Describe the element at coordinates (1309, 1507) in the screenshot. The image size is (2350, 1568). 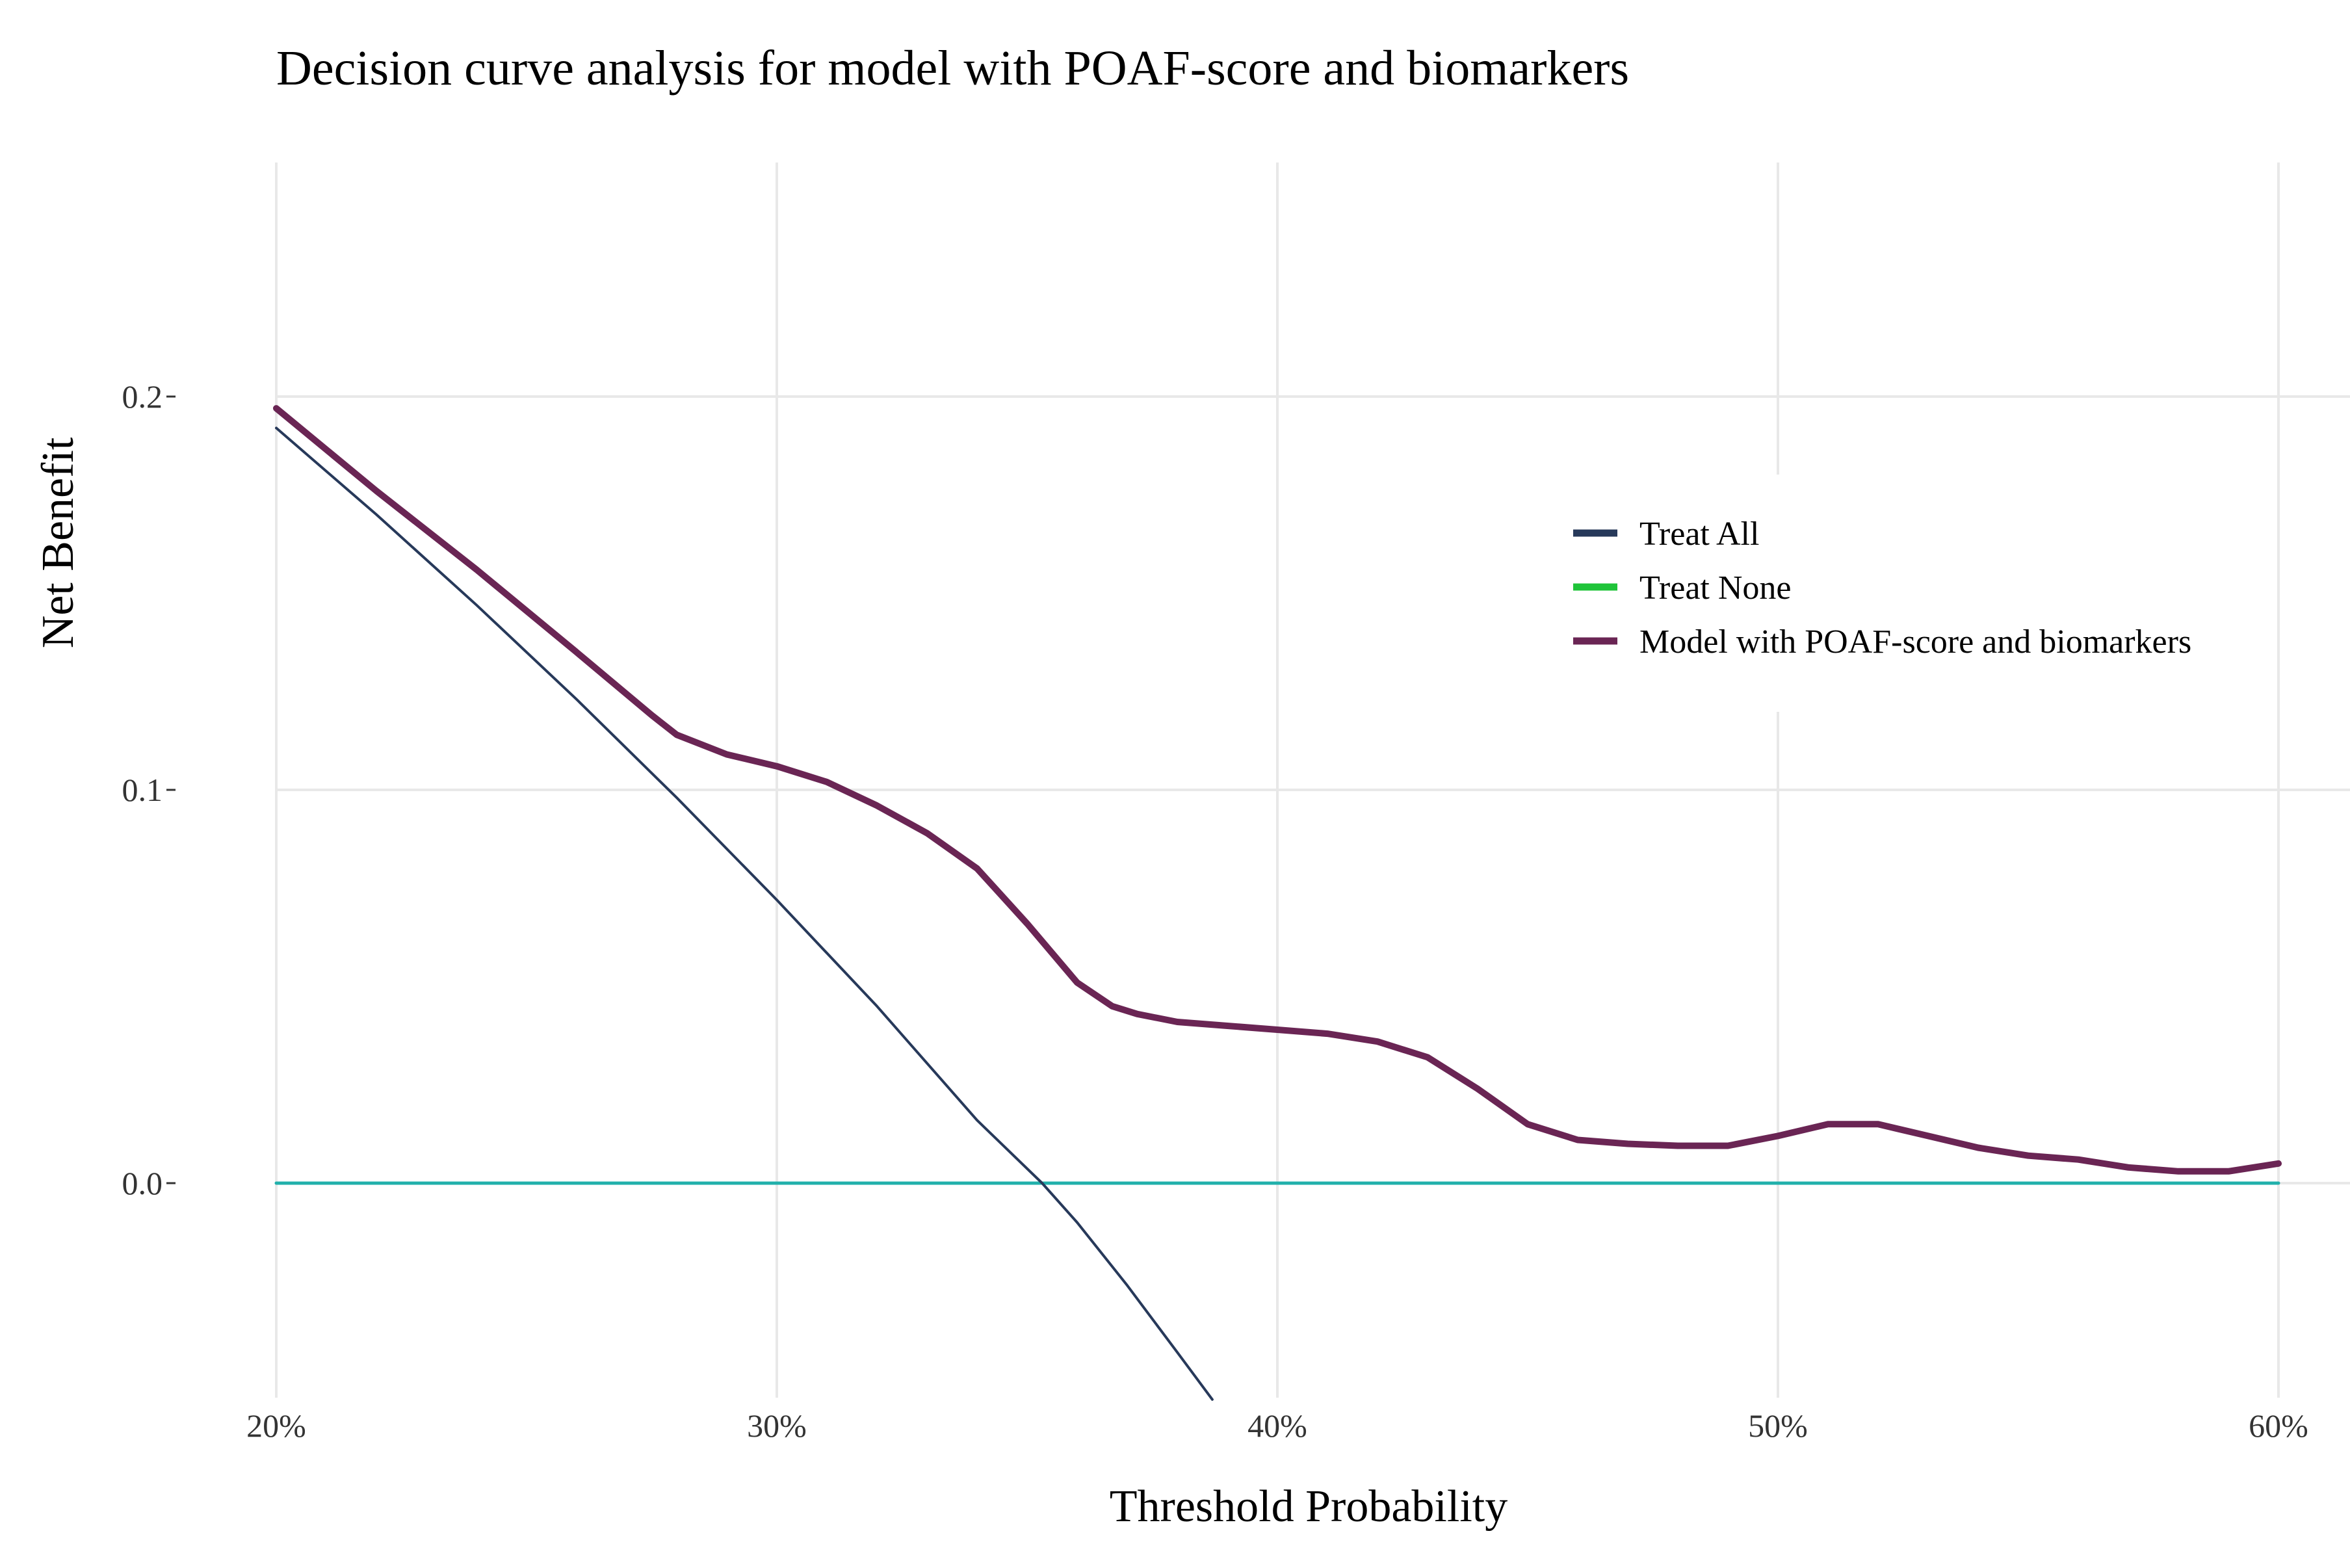
I see `x-axis-title: Threshold Probability` at that location.